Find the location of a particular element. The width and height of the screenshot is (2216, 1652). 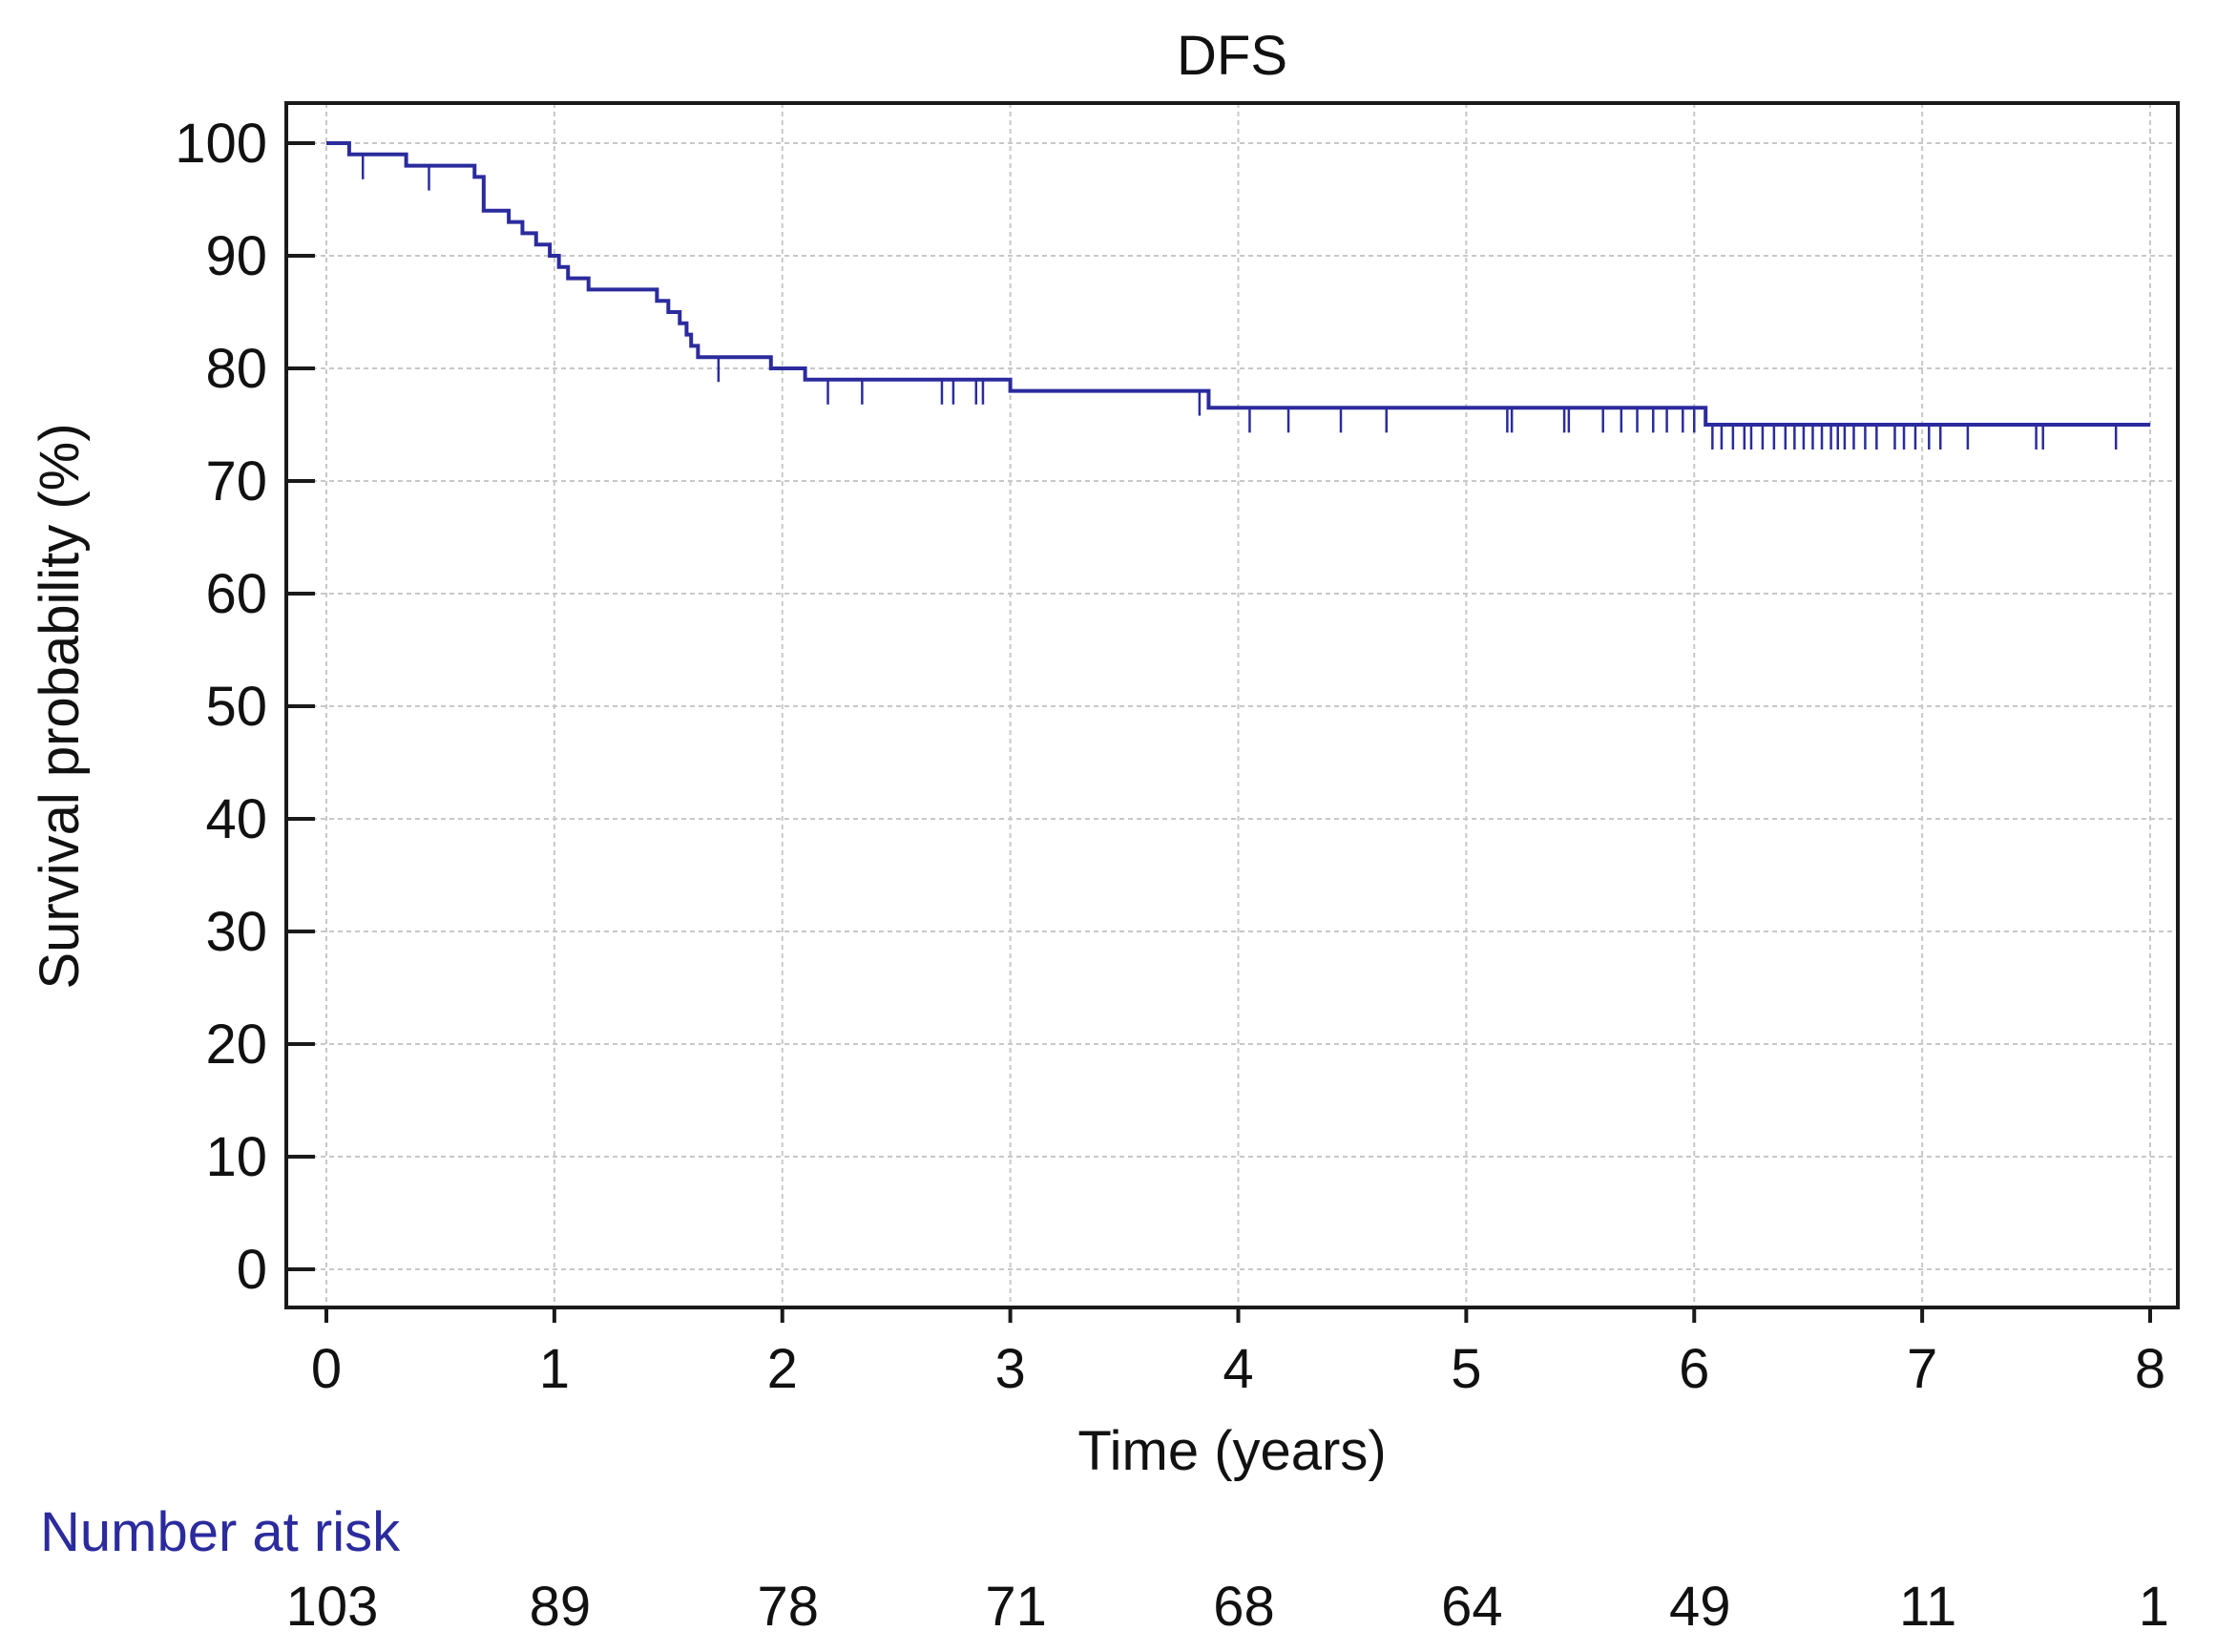

x-tick-label: 8 is located at coordinates (2150, 1369).